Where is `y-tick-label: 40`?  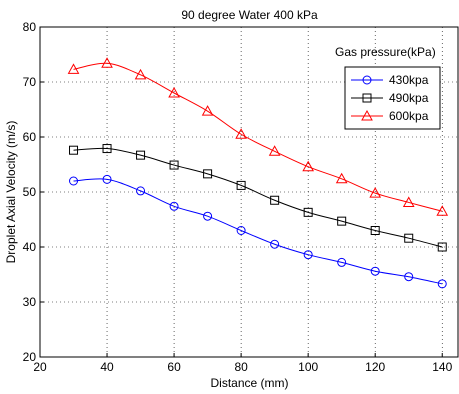
y-tick-label: 40 is located at coordinates (30, 247).